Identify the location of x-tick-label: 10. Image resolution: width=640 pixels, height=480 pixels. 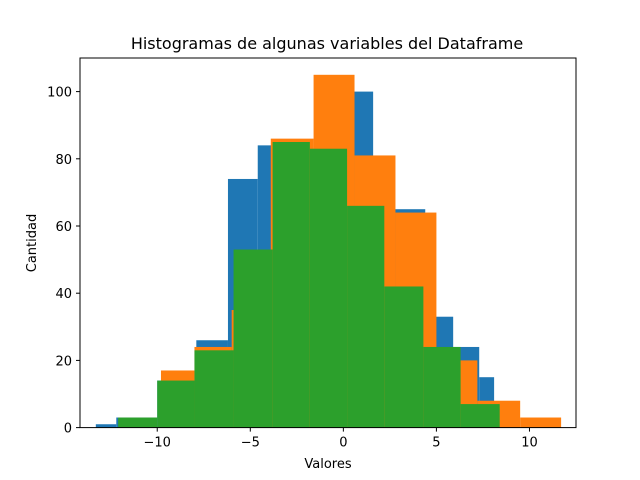
(529, 443).